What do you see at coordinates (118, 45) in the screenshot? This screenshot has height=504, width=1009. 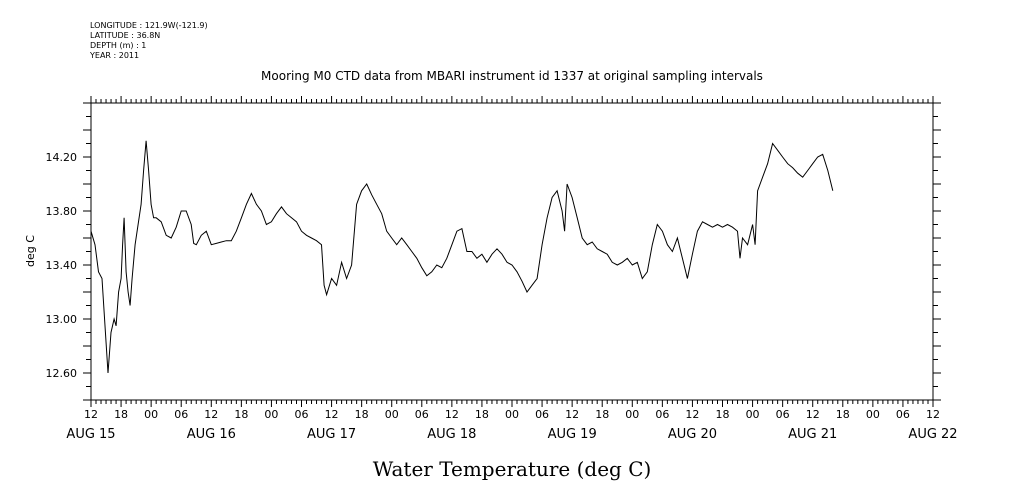 I see `meta-depth: DEPTH (m) : 1` at bounding box center [118, 45].